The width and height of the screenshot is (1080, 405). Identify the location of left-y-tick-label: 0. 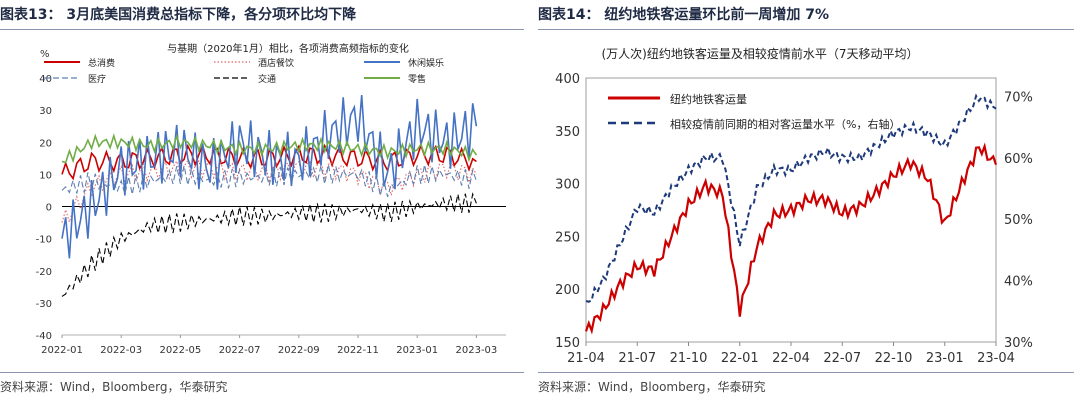
(49, 208).